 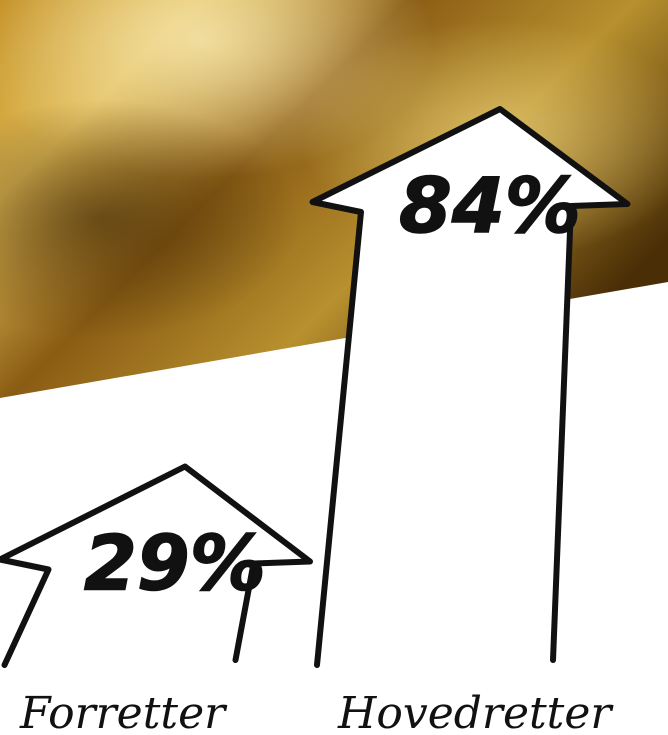 What do you see at coordinates (490, 205) in the screenshot?
I see `value-label-hovedretter: 84%` at bounding box center [490, 205].